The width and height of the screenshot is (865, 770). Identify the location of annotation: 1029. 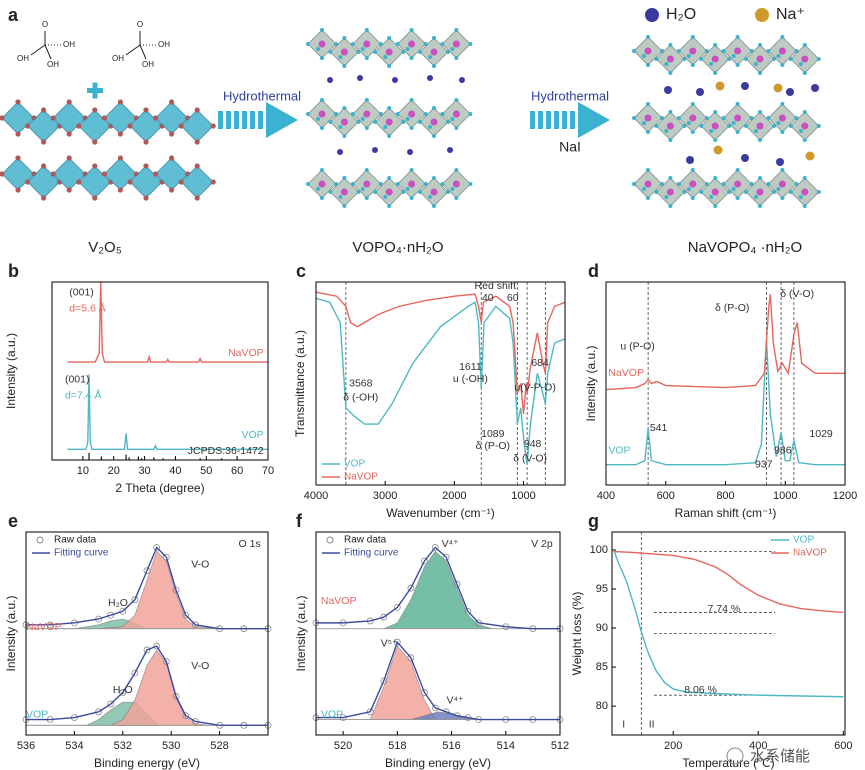
(821, 434).